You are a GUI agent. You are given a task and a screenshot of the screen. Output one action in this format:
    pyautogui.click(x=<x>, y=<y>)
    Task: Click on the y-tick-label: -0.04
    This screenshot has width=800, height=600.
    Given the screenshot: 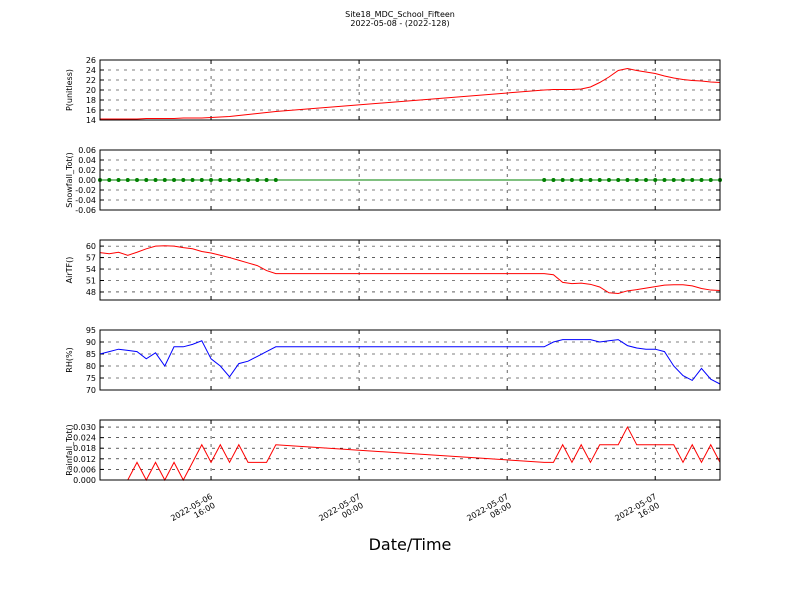 What is the action you would take?
    pyautogui.click(x=85, y=200)
    